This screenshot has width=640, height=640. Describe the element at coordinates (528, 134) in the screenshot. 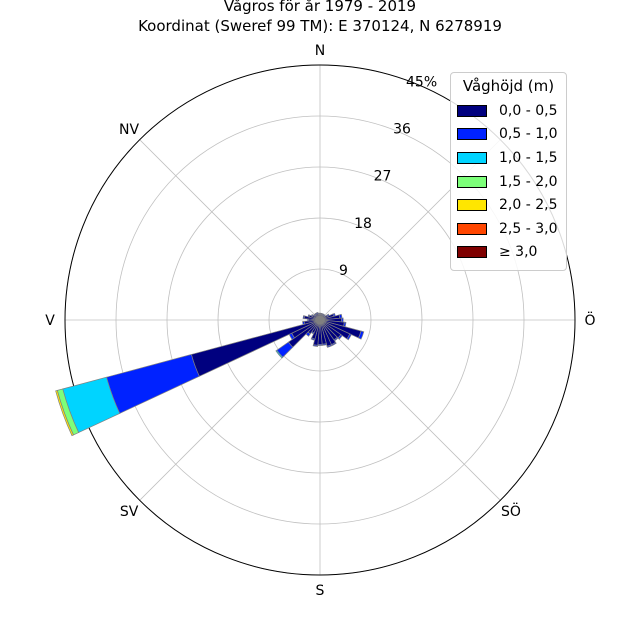

I see `legend-label: 0,5 - 1,0` at that location.